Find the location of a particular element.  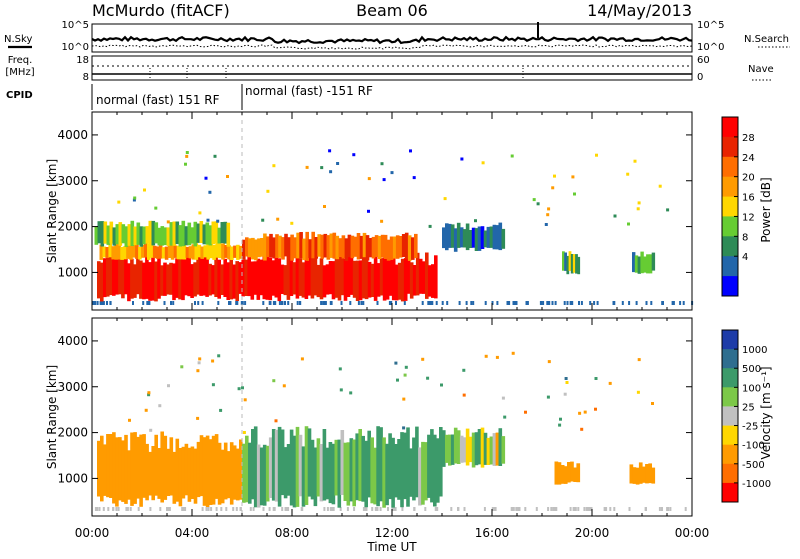

nave-label: Nave is located at coordinates (761, 69).